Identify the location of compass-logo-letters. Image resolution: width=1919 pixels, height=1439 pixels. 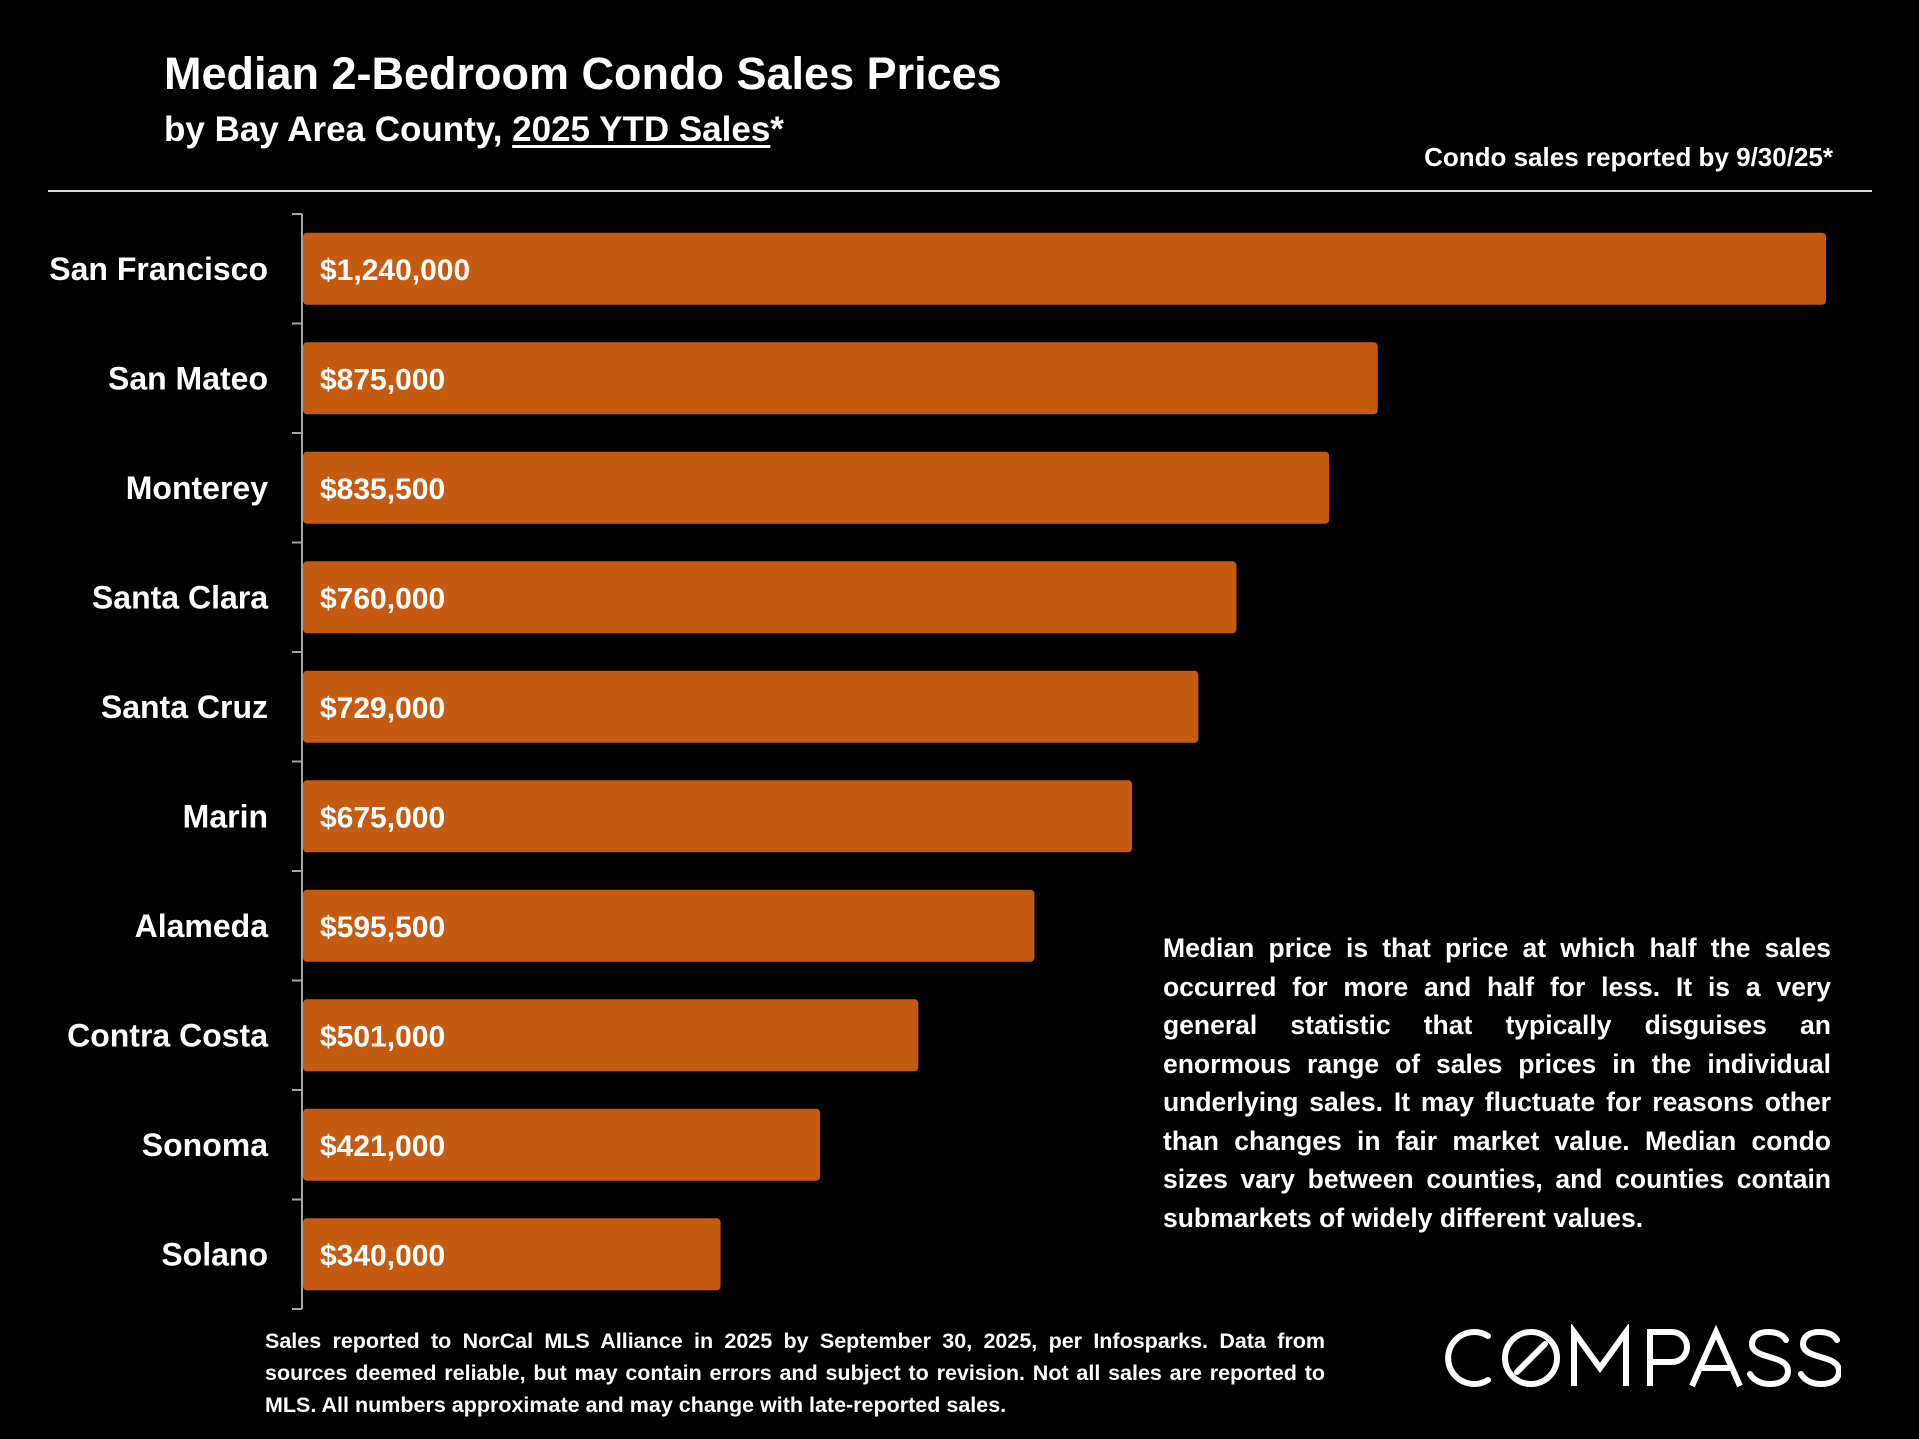
(1643, 1356).